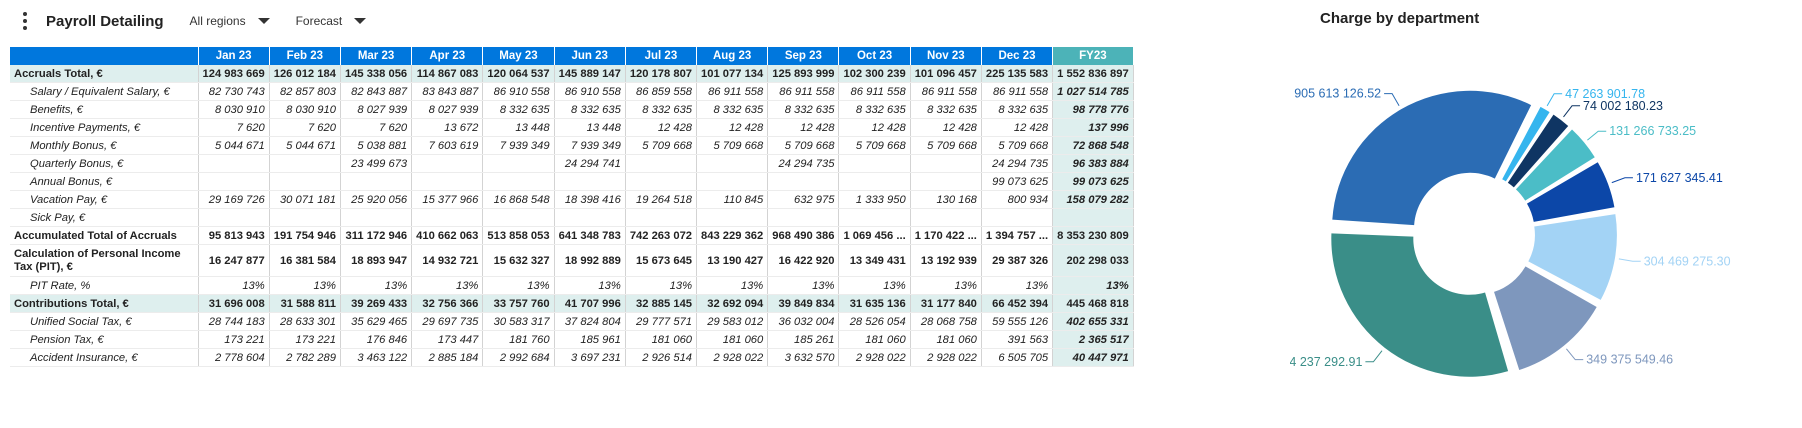  Describe the element at coordinates (305, 321) in the screenshot. I see `table-cell: 28 633 301` at that location.